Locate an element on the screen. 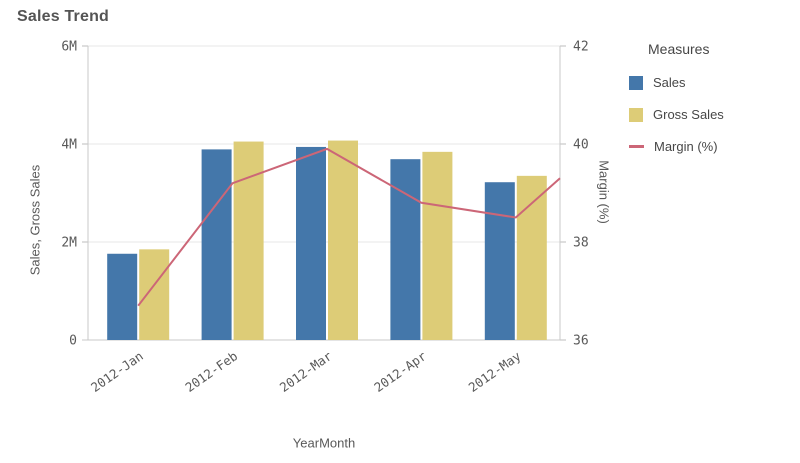 The image size is (800, 463). right-axis-title: Margin (%) is located at coordinates (604, 192).